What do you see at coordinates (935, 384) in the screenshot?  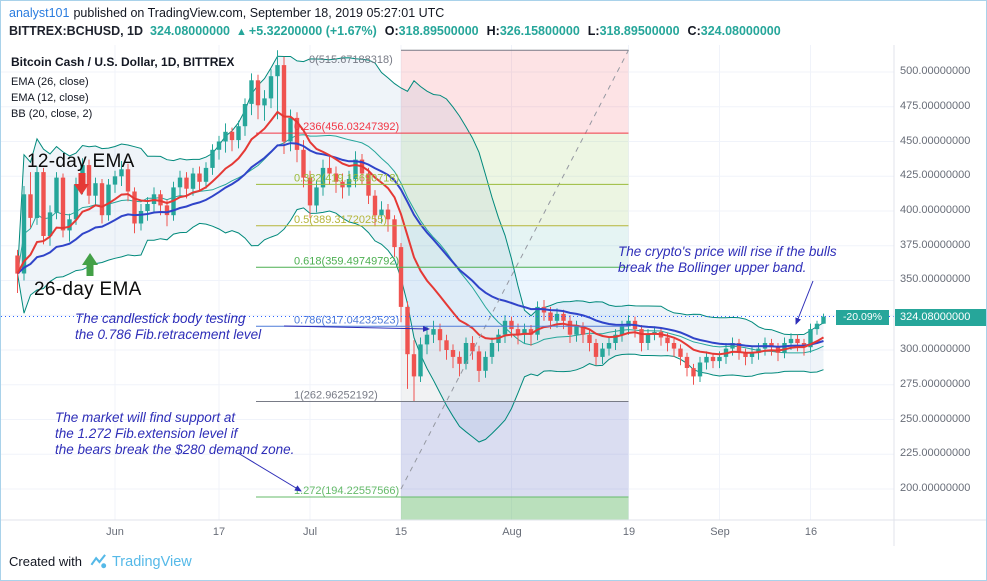 I see `price-tick: 275.00000000` at bounding box center [935, 384].